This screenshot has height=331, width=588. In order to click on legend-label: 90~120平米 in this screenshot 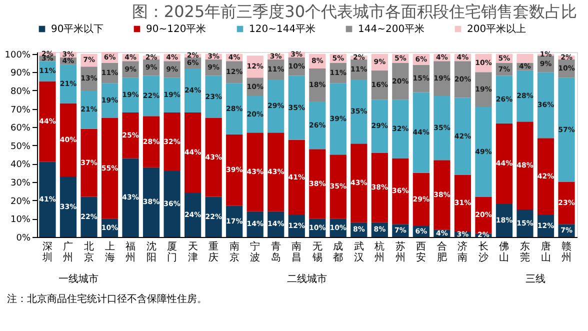, I will do `click(176, 29)`.